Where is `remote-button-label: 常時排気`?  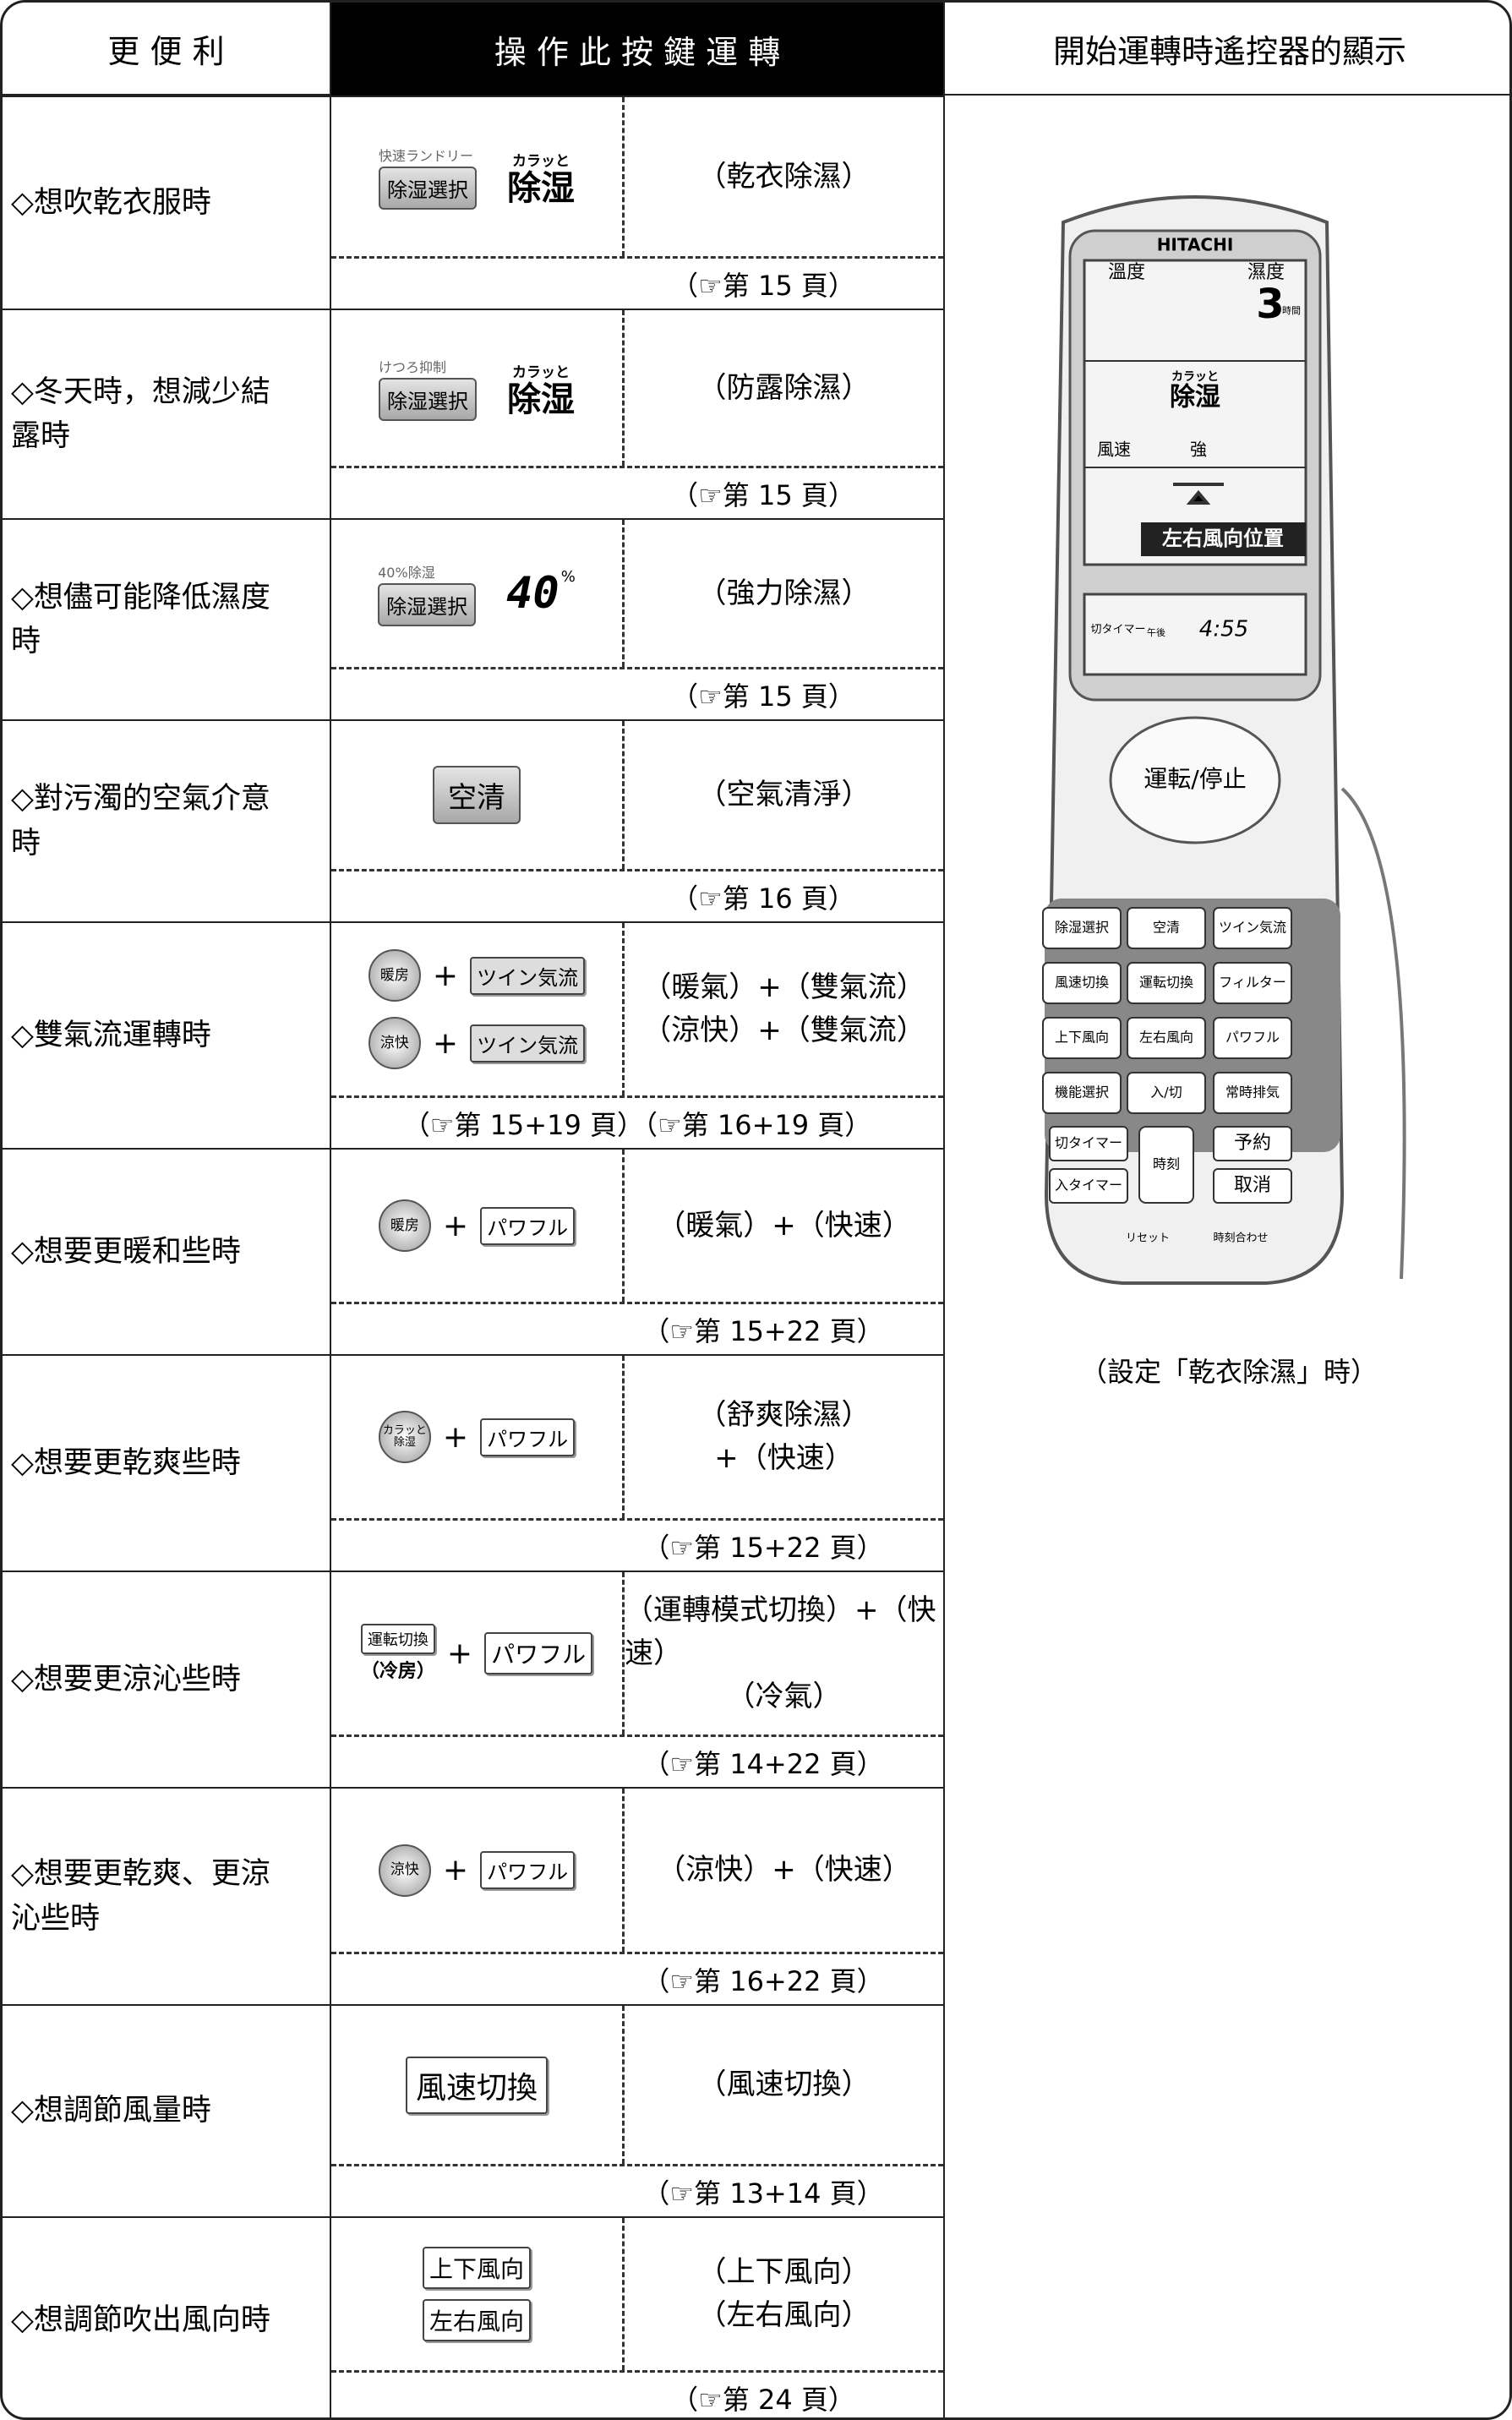 remote-button-label: 常時排気 is located at coordinates (1252, 1092).